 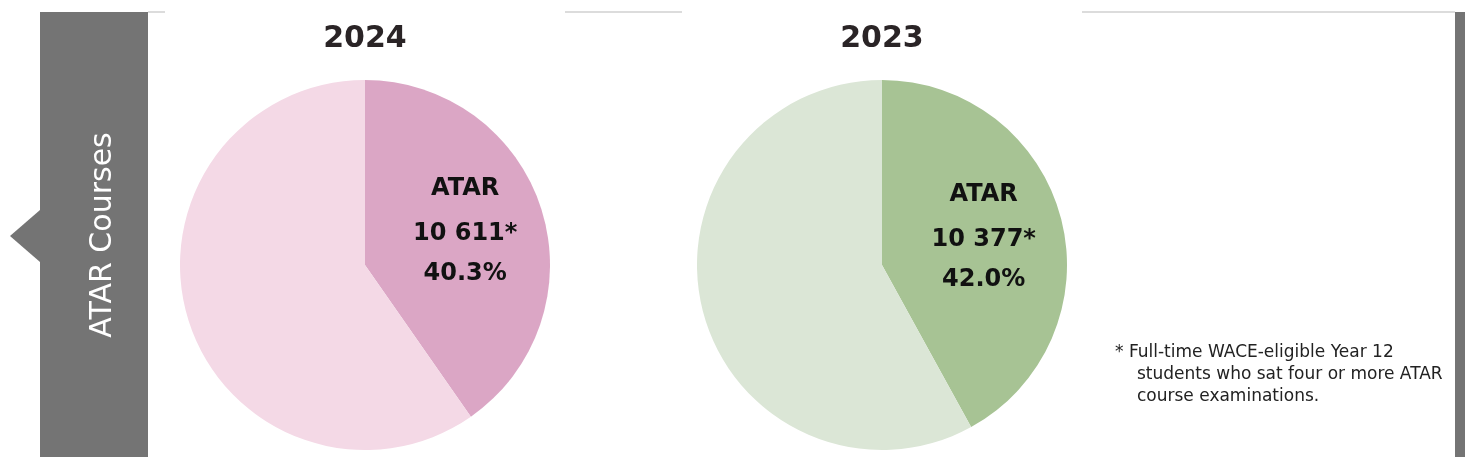 What do you see at coordinates (365, 36) in the screenshot?
I see `chart-title: 2024` at bounding box center [365, 36].